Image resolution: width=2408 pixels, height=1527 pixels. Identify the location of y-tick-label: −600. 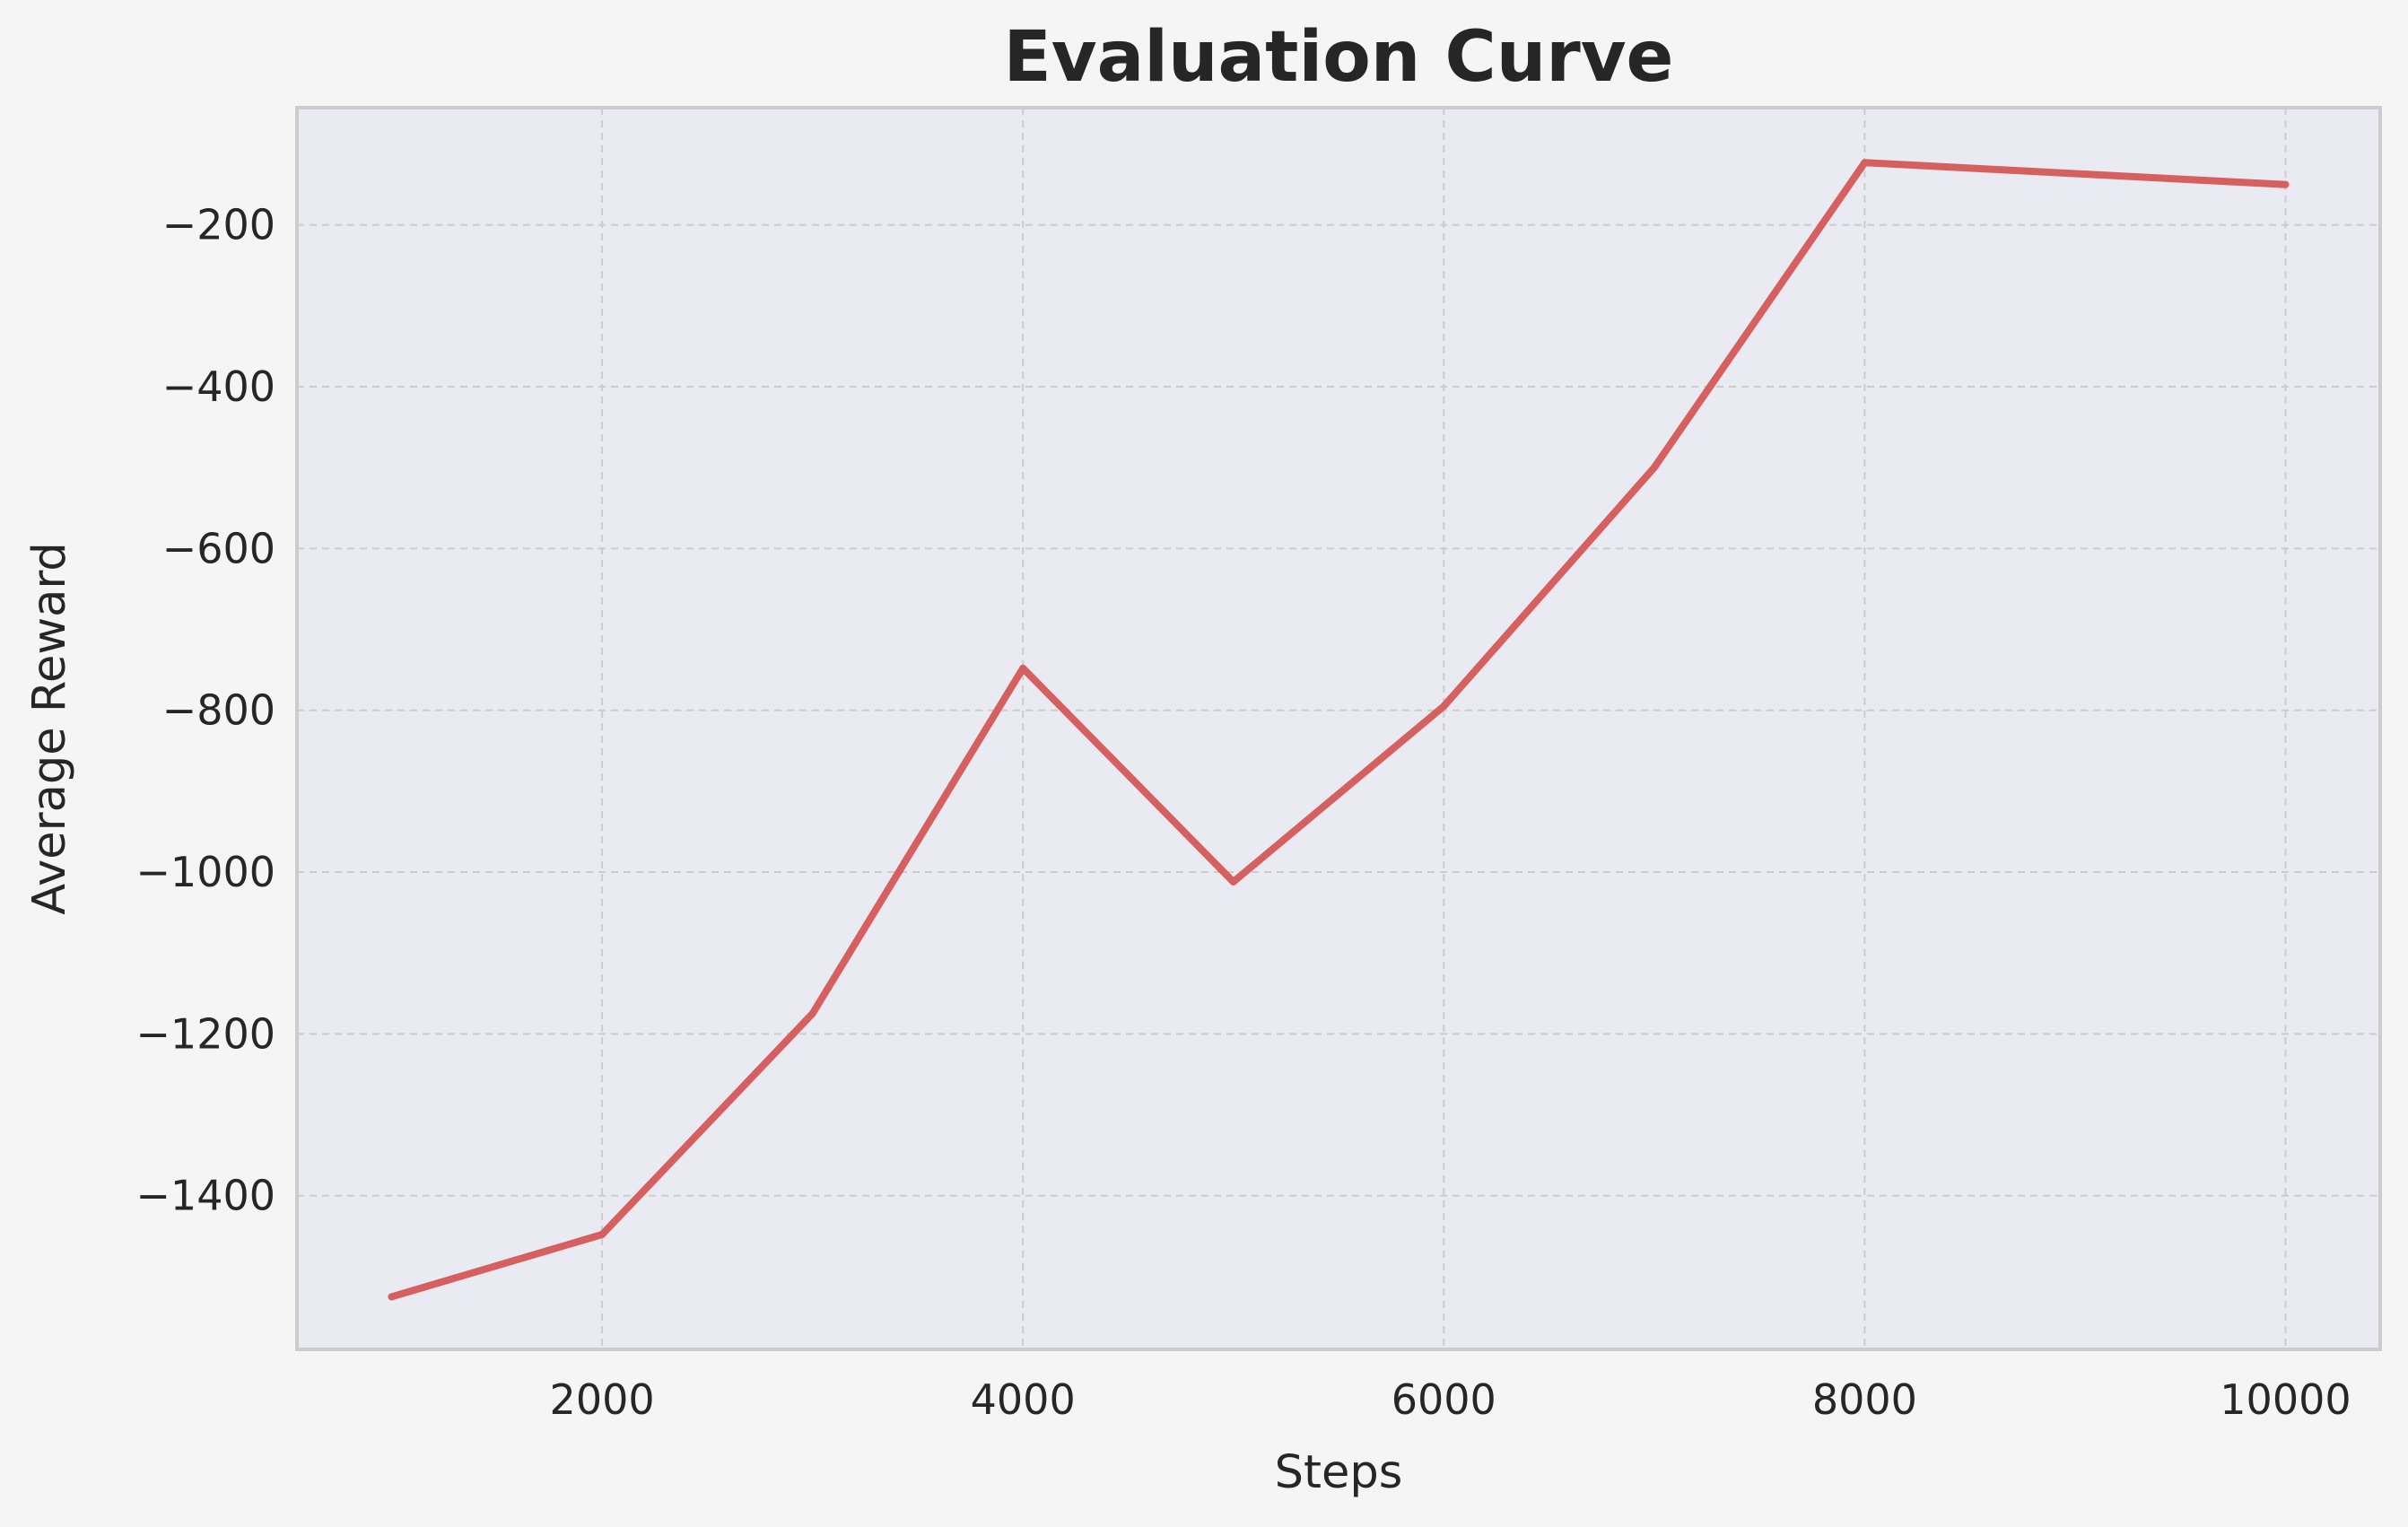
(218, 548).